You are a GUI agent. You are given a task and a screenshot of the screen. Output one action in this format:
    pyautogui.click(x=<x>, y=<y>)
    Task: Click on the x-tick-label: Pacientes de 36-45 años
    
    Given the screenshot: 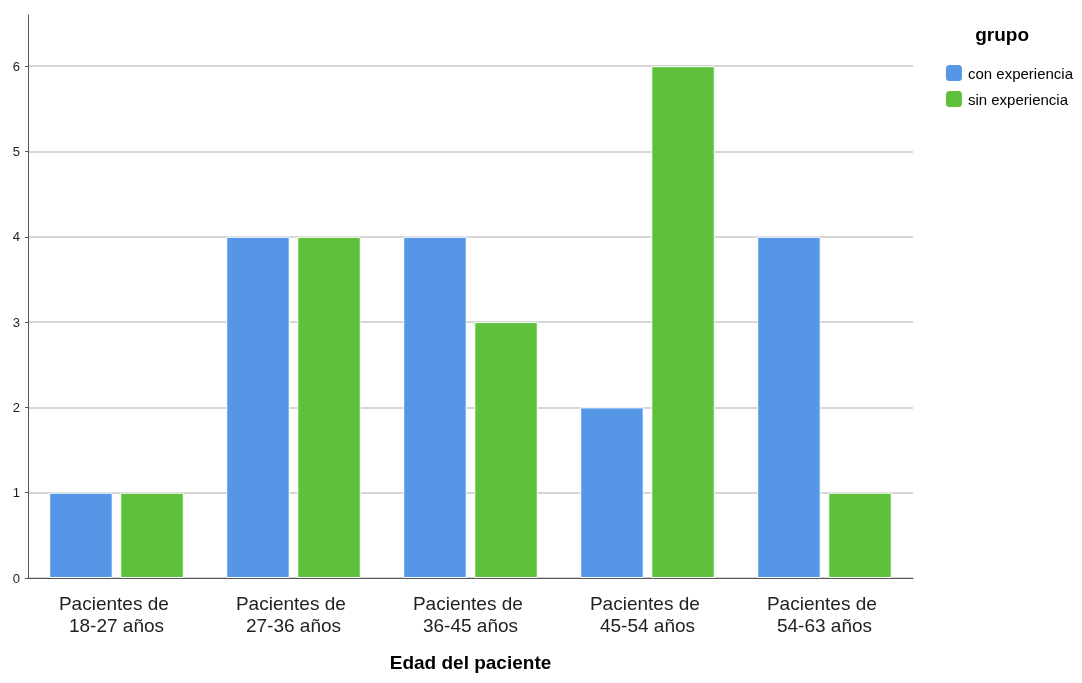 What is the action you would take?
    pyautogui.click(x=470, y=614)
    